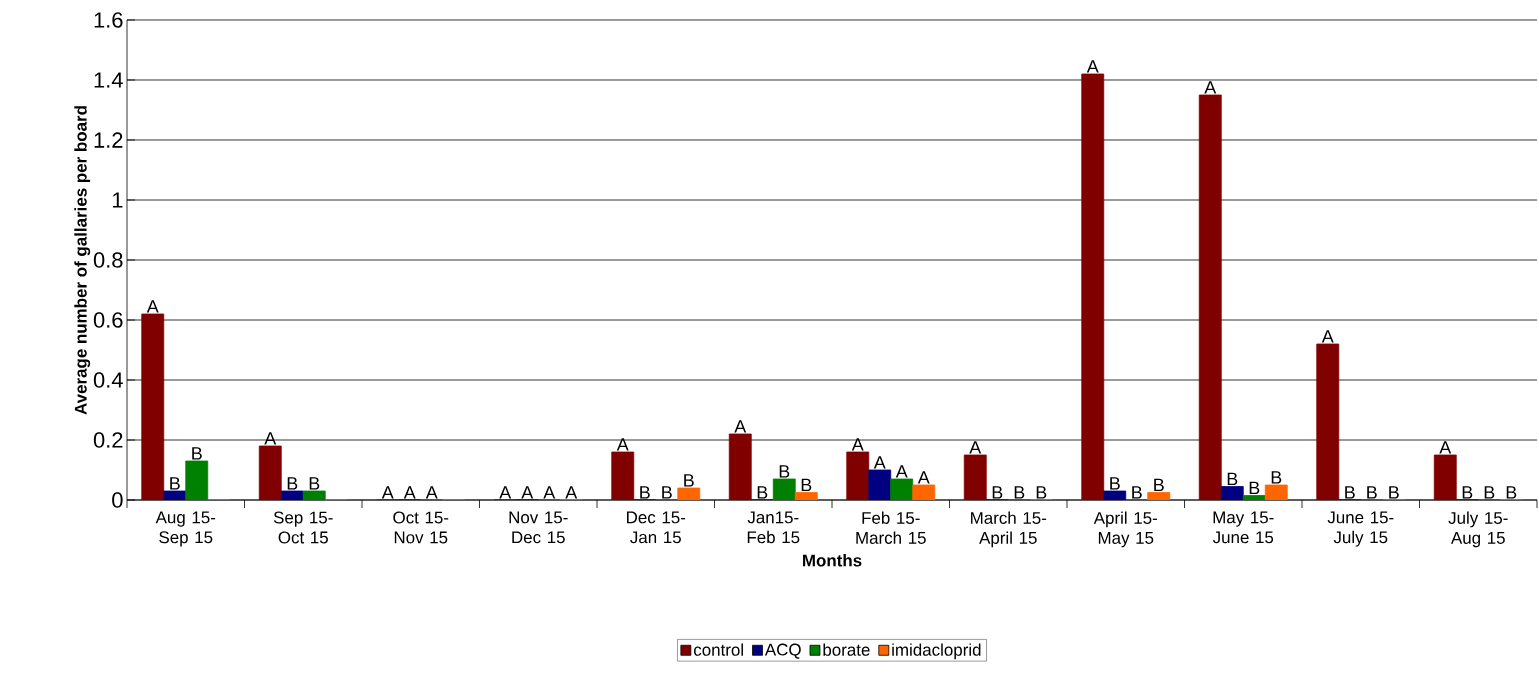 The image size is (1539, 681). Describe the element at coordinates (656, 527) in the screenshot. I see `x-tick-label: Dec 15- Jan 15` at that location.